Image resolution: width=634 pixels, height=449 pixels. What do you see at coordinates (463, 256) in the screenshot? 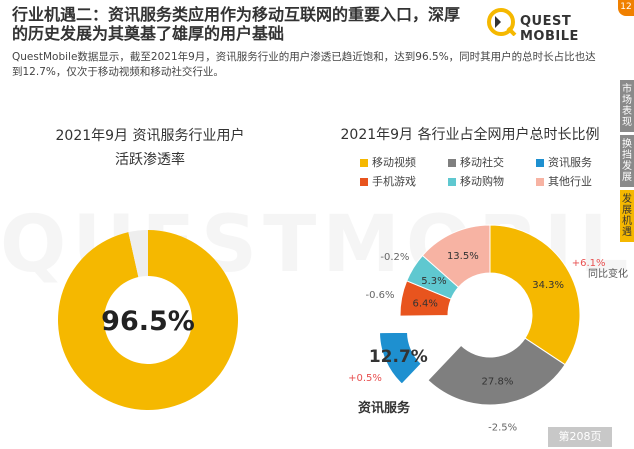
I see `slice-value-label: 13.5%` at bounding box center [463, 256].